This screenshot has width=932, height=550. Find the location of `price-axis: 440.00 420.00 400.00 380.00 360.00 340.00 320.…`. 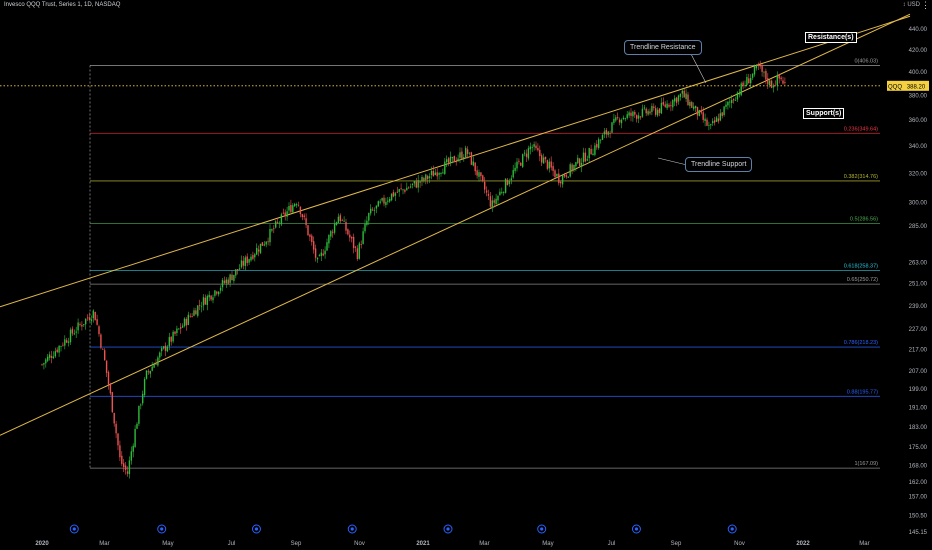

price-axis: 440.00 420.00 400.00 380.00 360.00 340.00 320.… is located at coordinates (908, 269).